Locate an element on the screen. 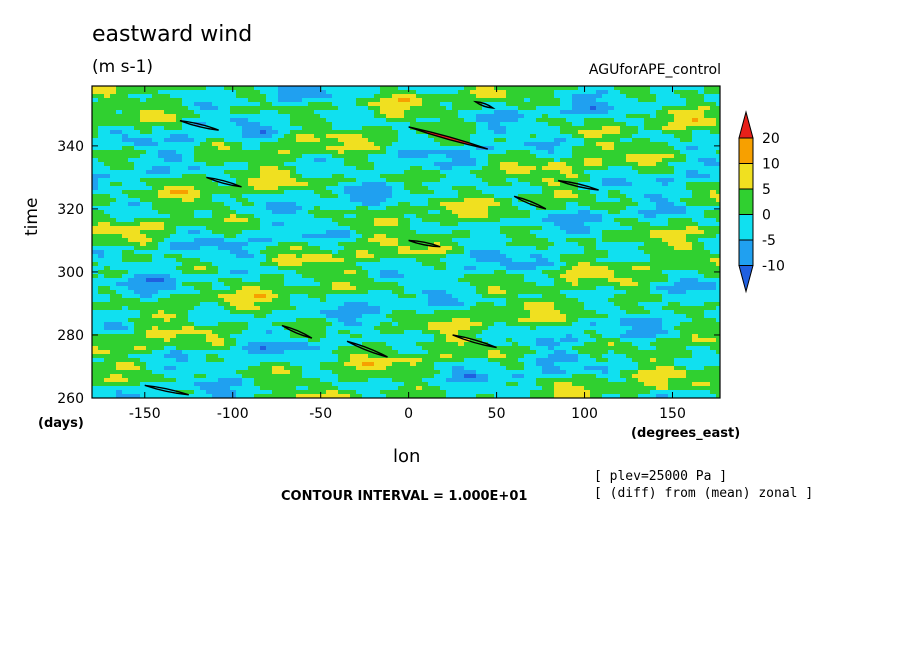 The width and height of the screenshot is (904, 654). x-tick-label: 50 is located at coordinates (497, 414).